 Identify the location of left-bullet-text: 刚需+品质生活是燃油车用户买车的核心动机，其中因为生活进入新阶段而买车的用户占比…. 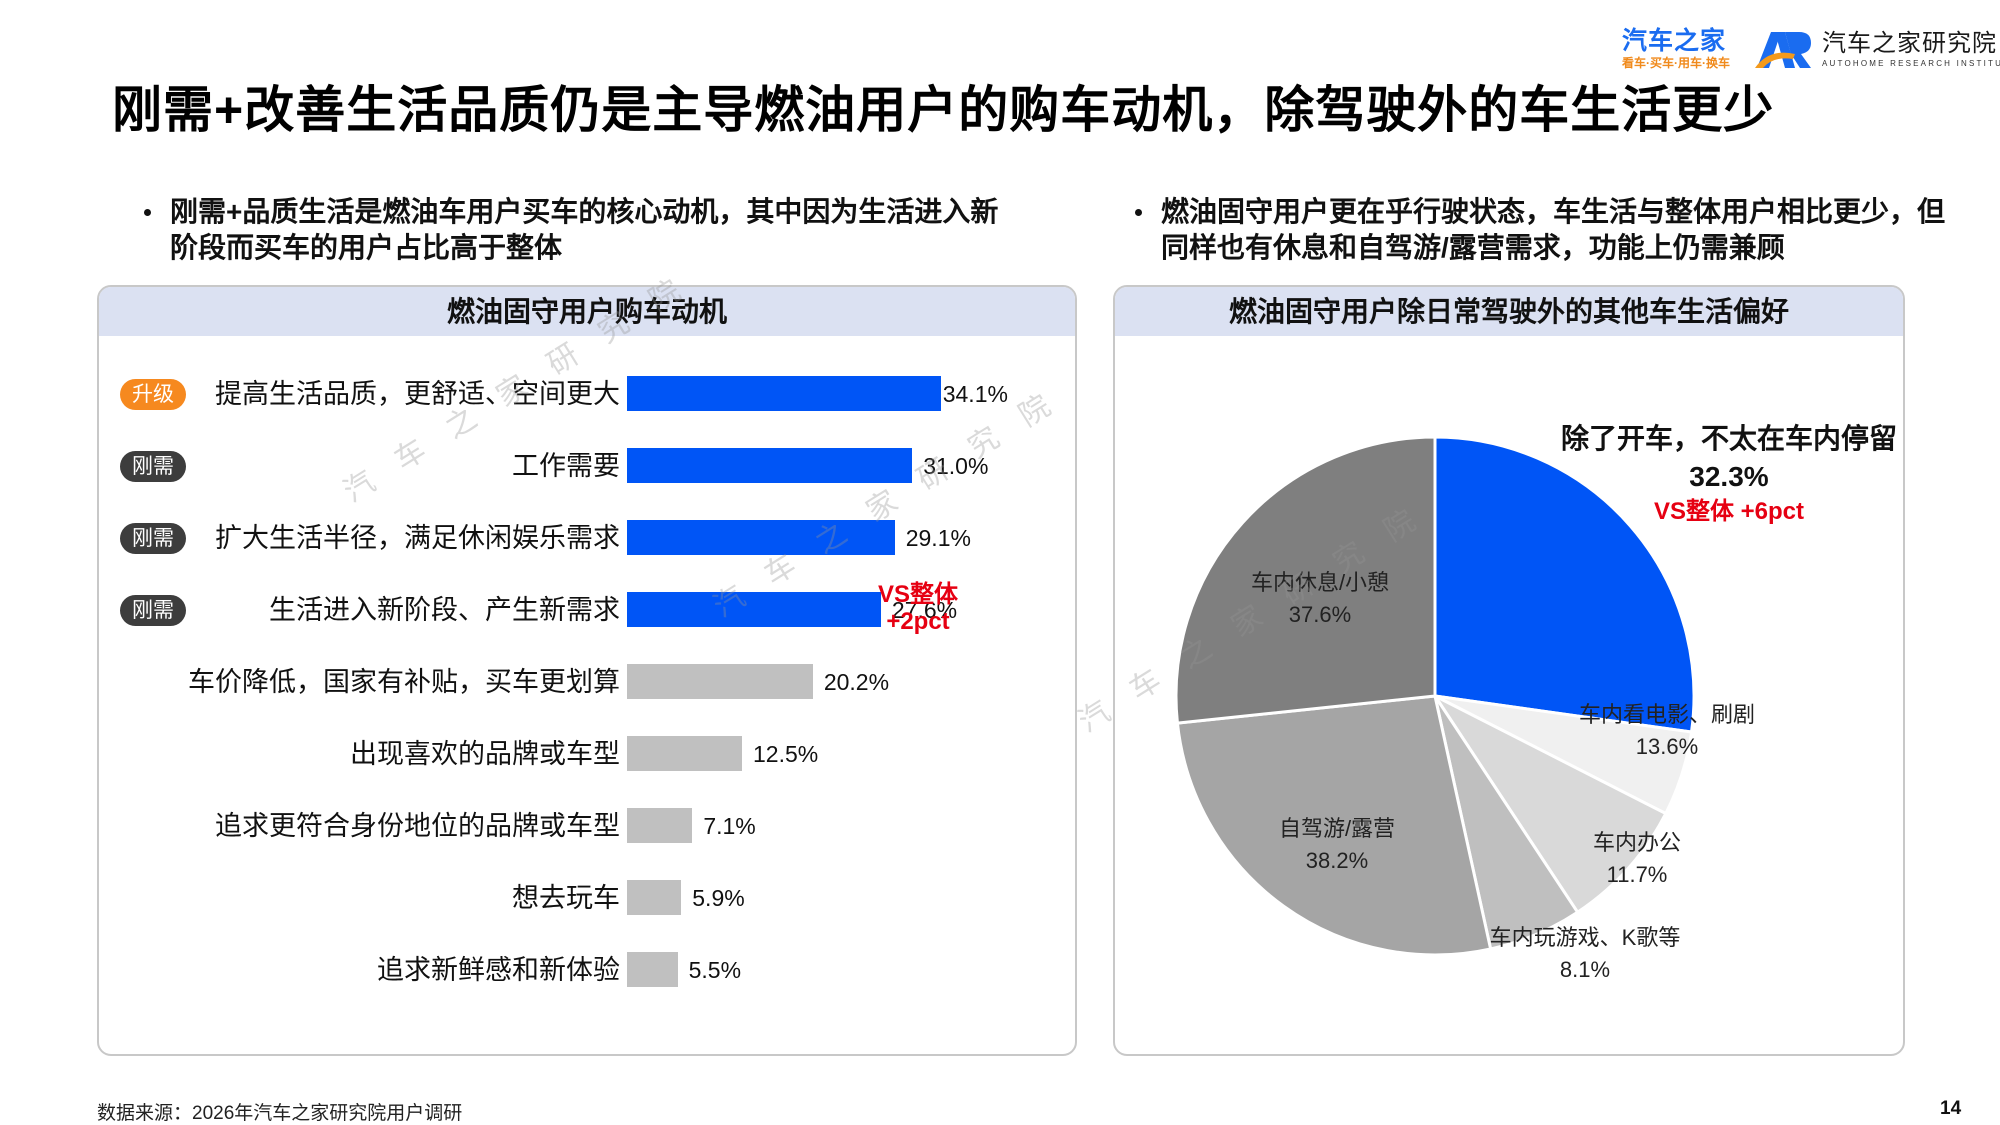
(576, 230).